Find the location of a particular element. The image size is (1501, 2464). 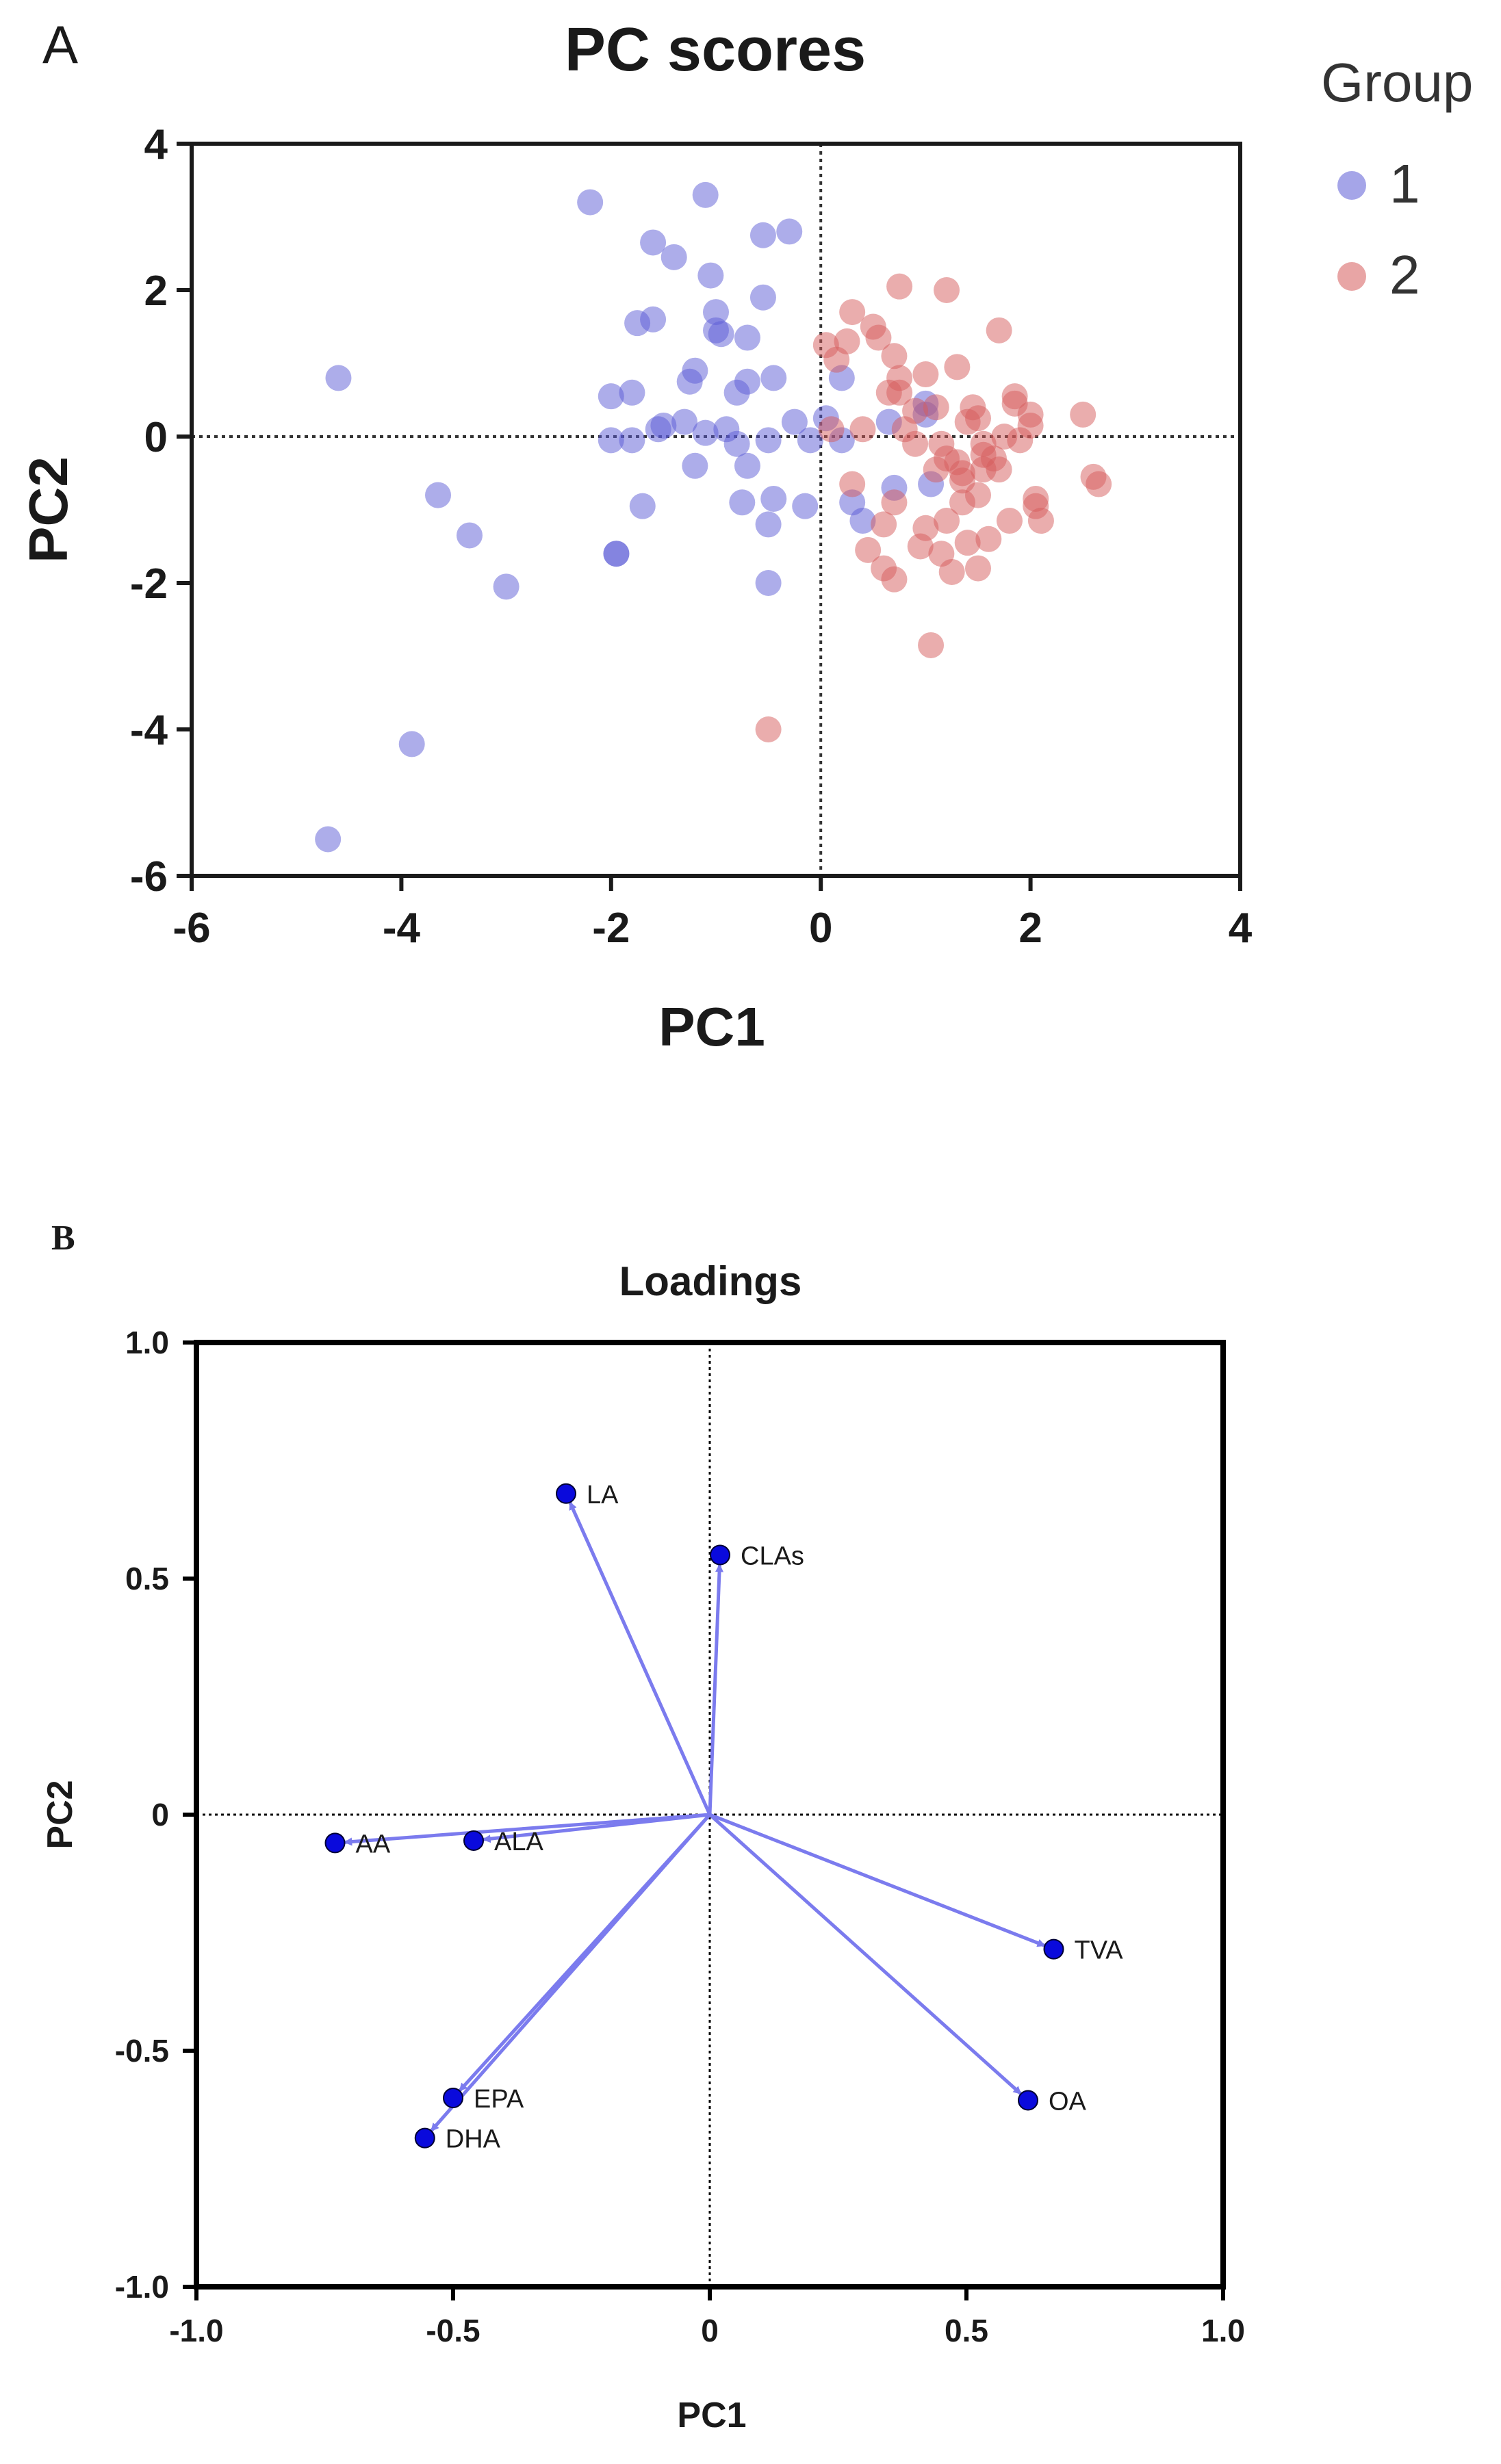

loading-label-ala: ALA is located at coordinates (518, 1842).